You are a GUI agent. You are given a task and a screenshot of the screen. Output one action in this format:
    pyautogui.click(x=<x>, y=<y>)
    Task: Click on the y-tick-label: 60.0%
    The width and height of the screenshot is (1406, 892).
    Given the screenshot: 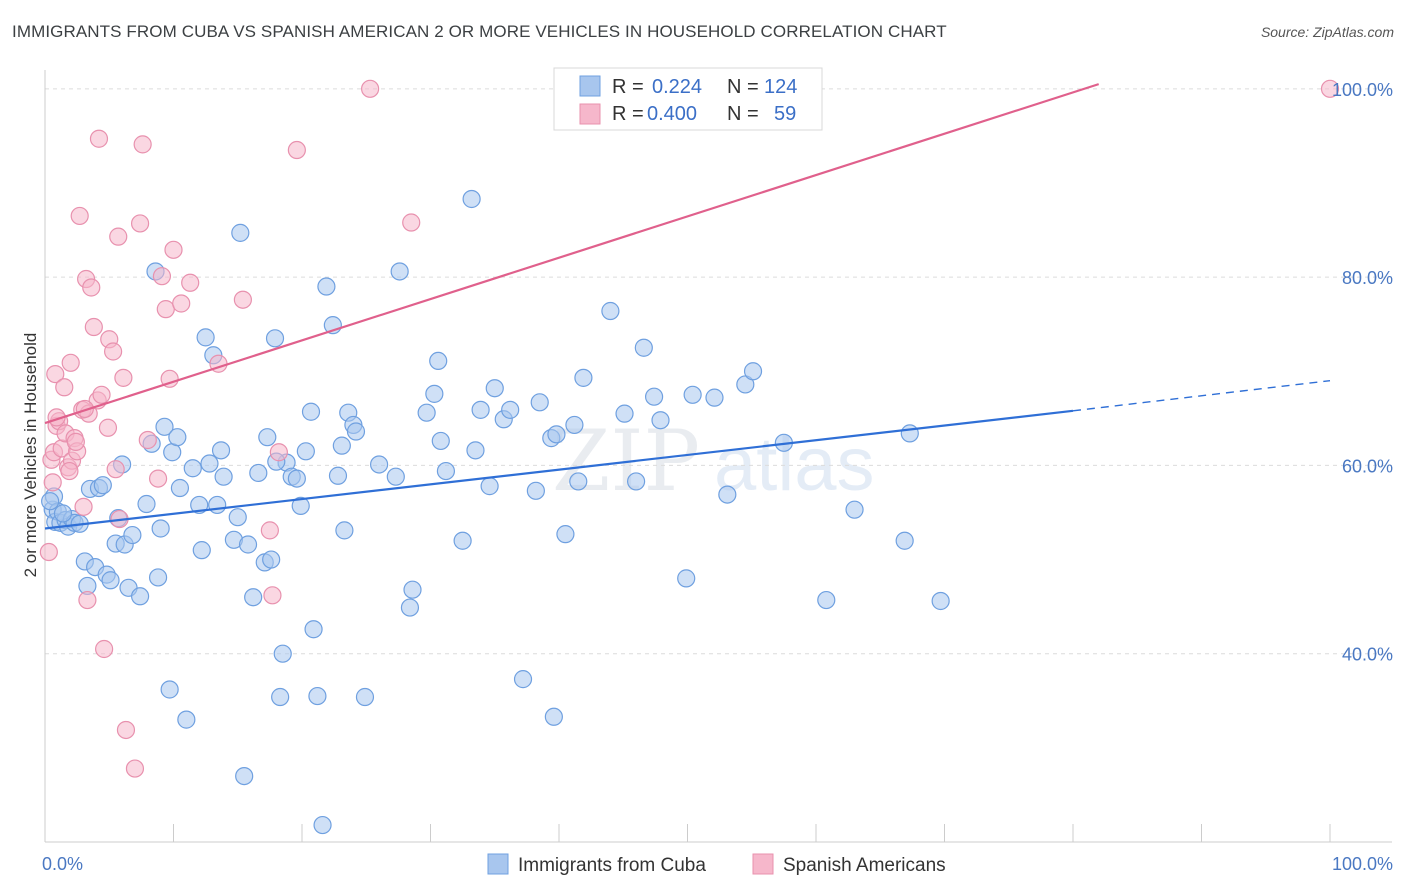 What is the action you would take?
    pyautogui.click(x=1367, y=466)
    